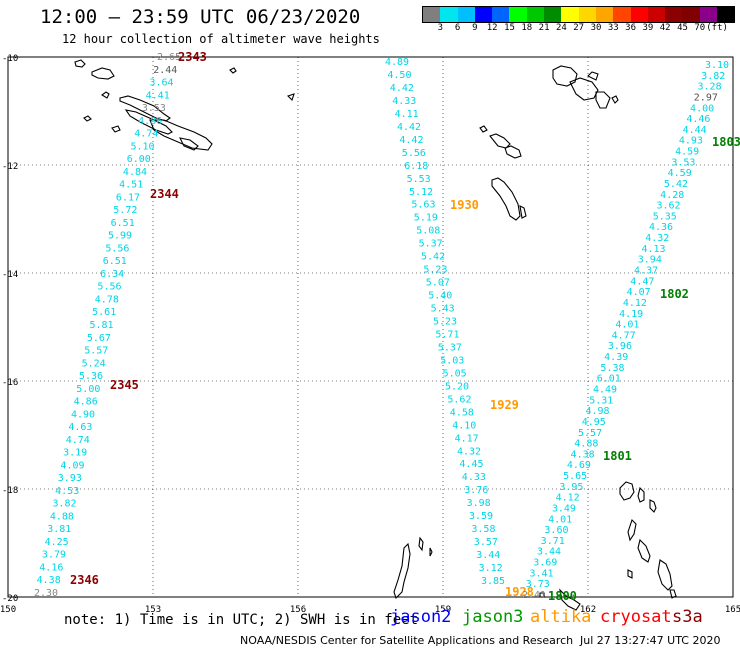 This screenshot has height=650, width=740. I want to click on wave-height-label: 4.28, so click(672, 195).